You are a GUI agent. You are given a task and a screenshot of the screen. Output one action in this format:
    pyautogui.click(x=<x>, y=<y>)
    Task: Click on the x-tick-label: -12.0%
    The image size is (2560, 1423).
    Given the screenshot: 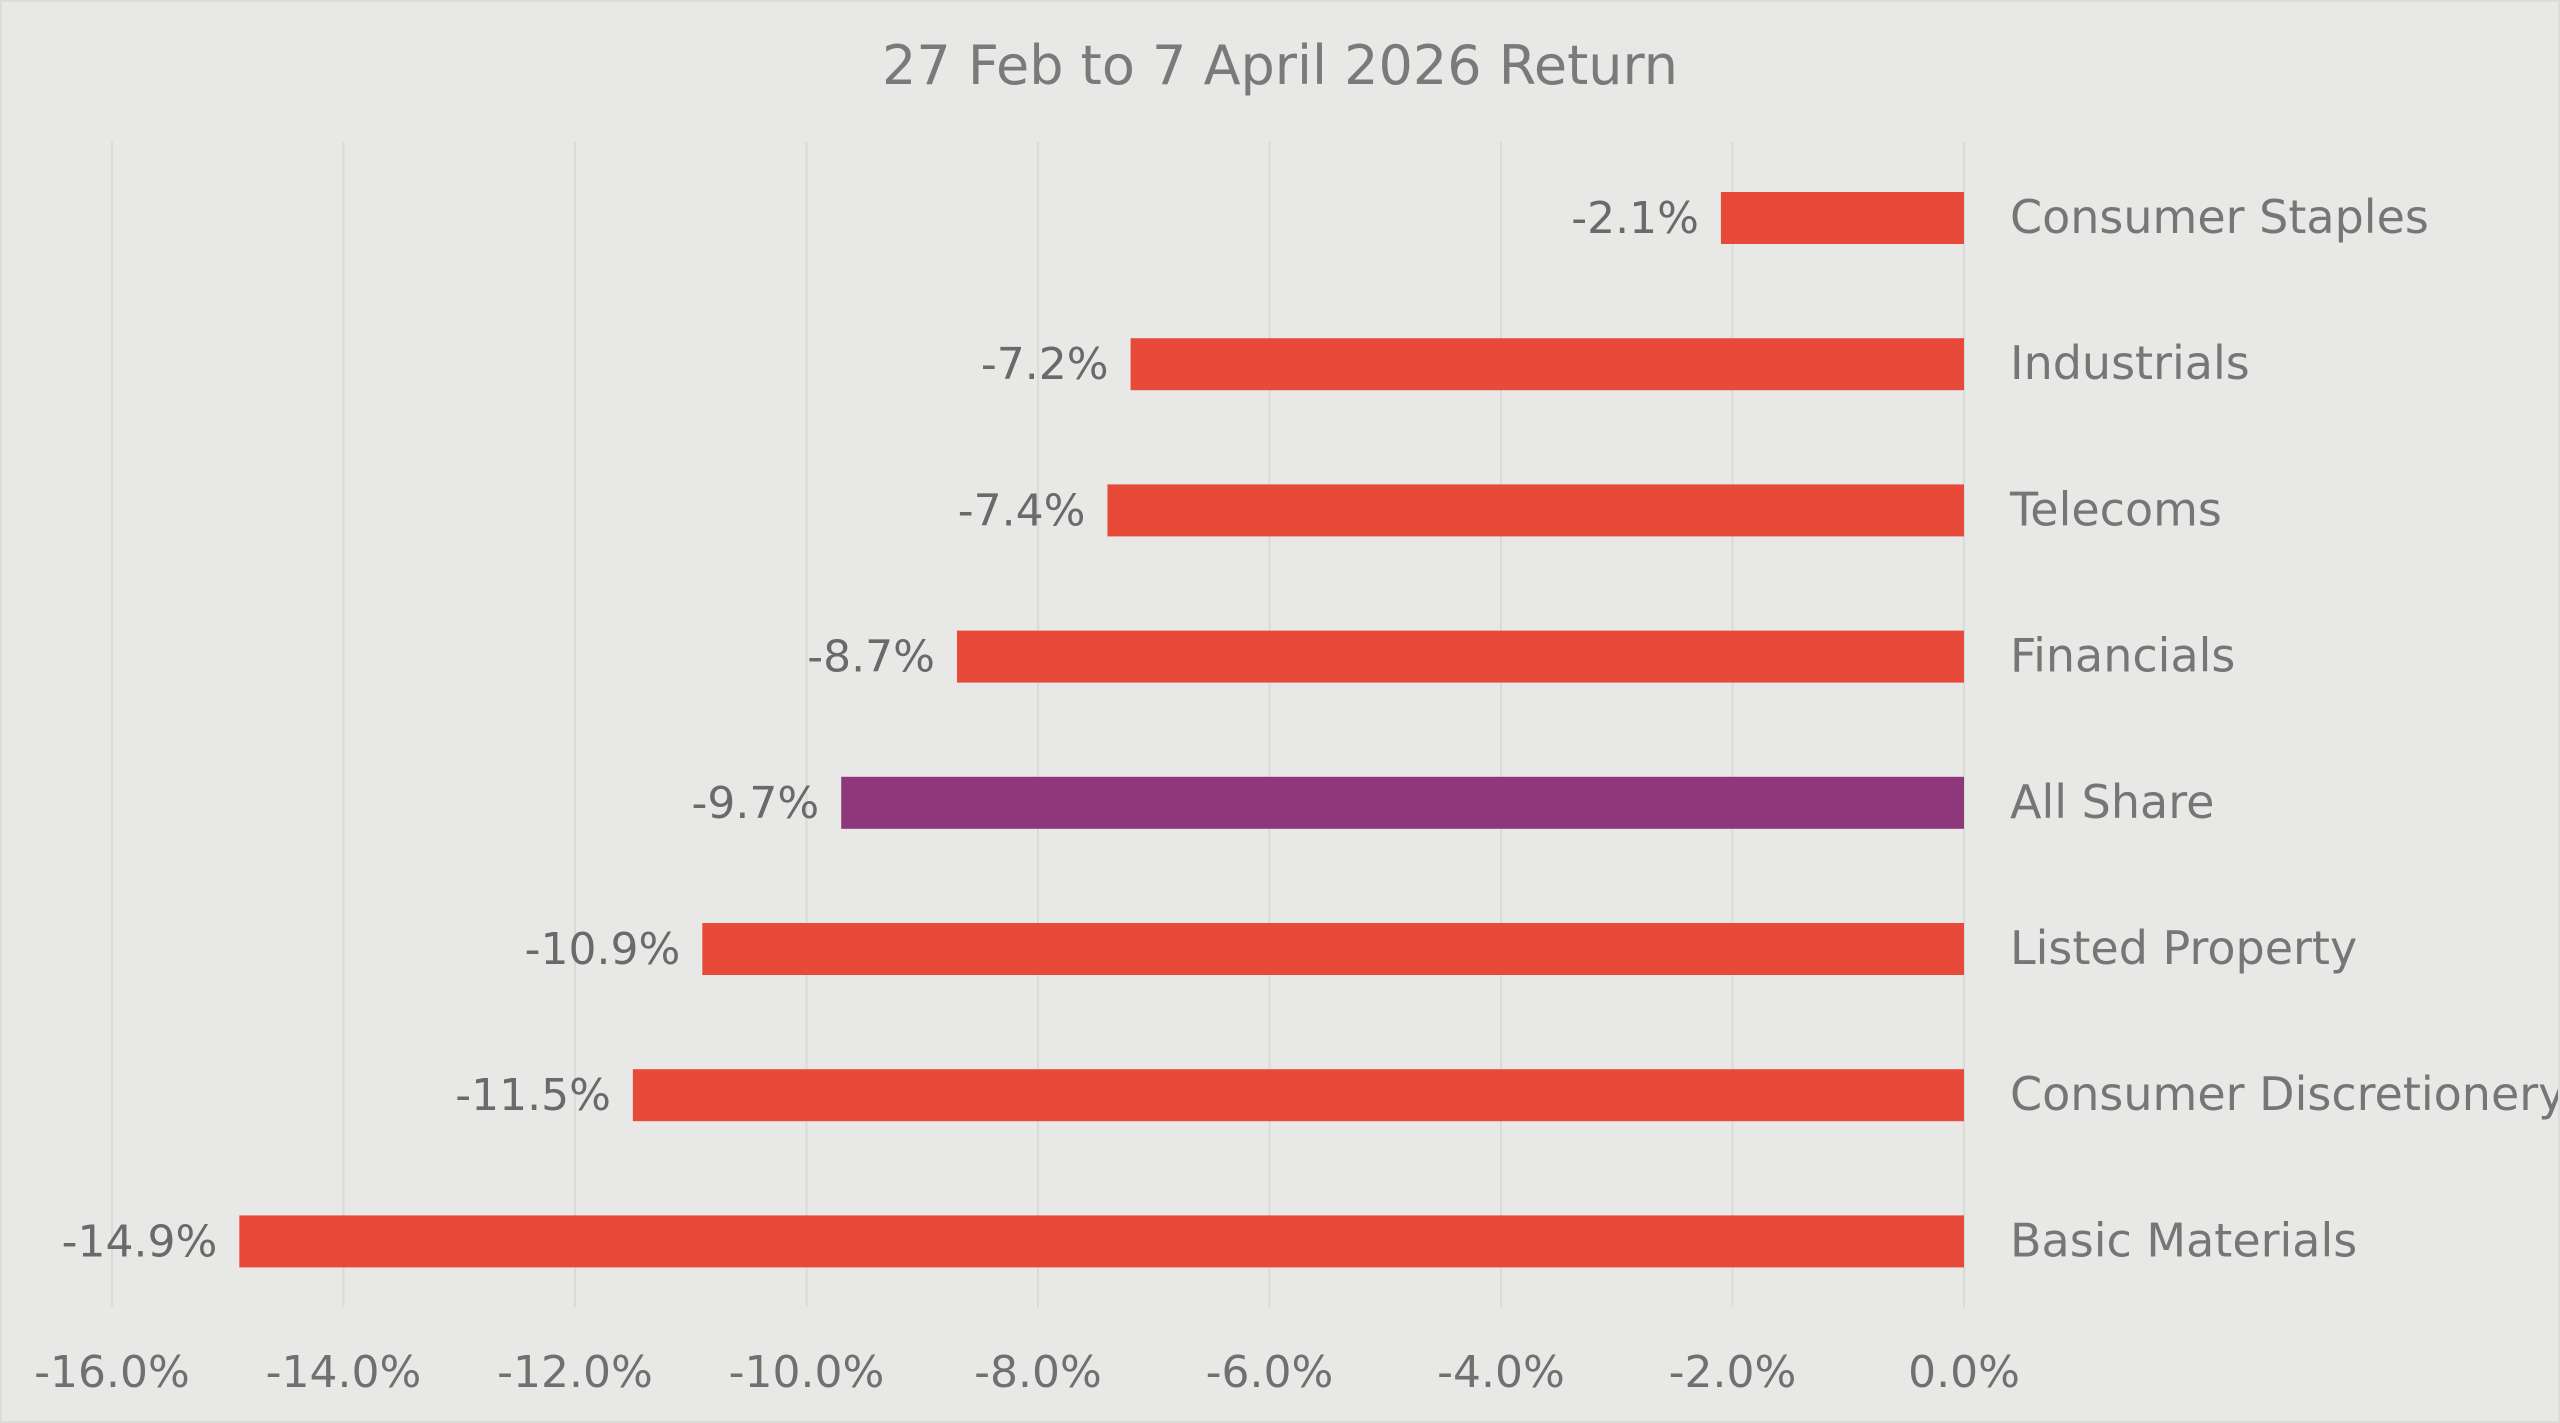 What is the action you would take?
    pyautogui.click(x=575, y=1372)
    